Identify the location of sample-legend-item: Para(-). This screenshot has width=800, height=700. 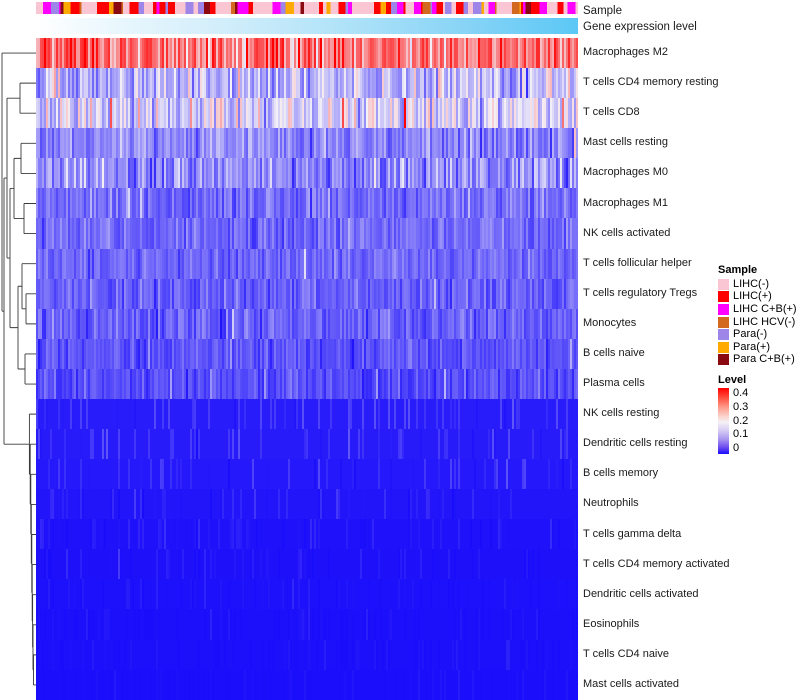
(759, 334).